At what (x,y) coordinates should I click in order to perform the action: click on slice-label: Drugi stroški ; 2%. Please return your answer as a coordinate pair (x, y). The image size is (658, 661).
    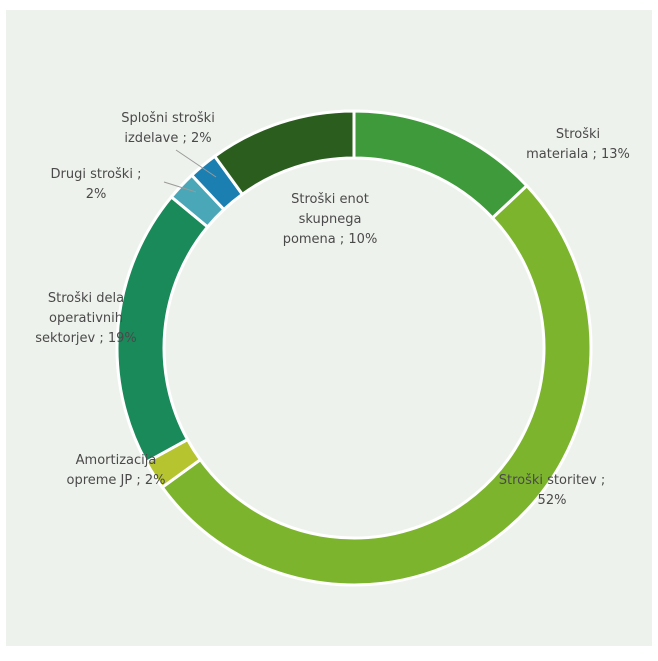
    Looking at the image, I should click on (96, 184).